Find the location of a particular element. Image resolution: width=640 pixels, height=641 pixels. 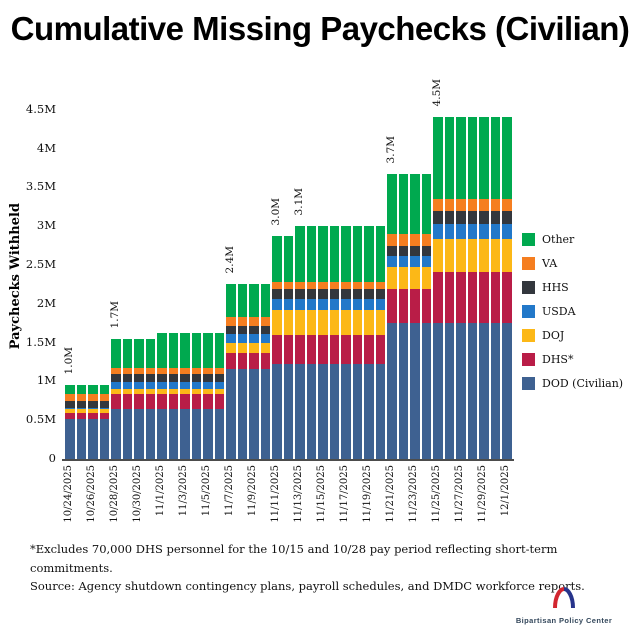

x-tick-label: 11/13/2025 is located at coordinates (298, 494).